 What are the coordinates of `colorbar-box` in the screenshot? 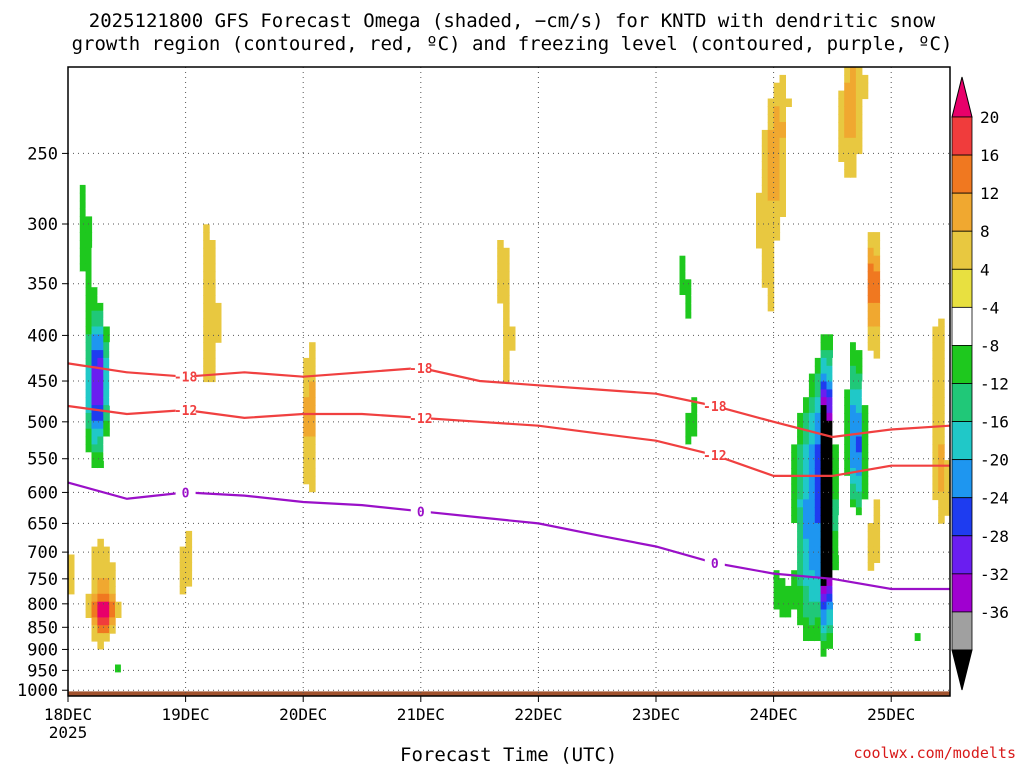 It's located at (962, 479).